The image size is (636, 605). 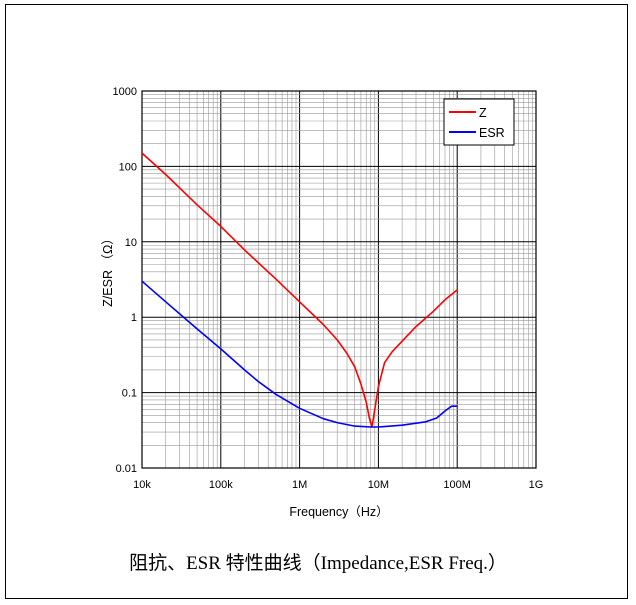 What do you see at coordinates (338, 512) in the screenshot?
I see `x-axis-label: Frequency（Hz）` at bounding box center [338, 512].